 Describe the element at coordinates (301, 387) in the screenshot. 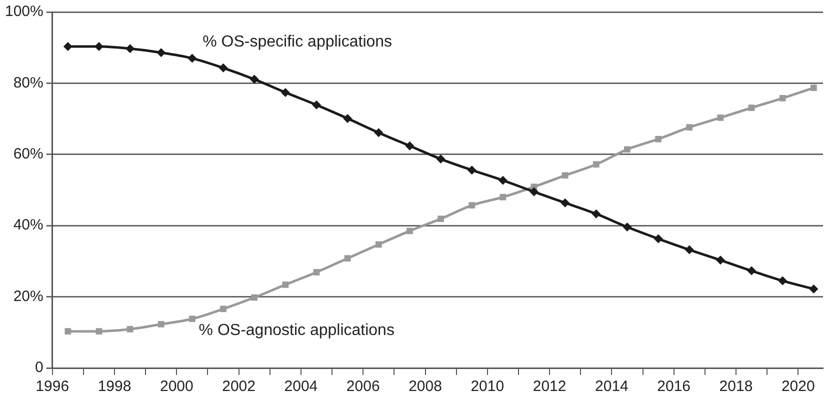

I see `x-tick-label: 2004` at that location.